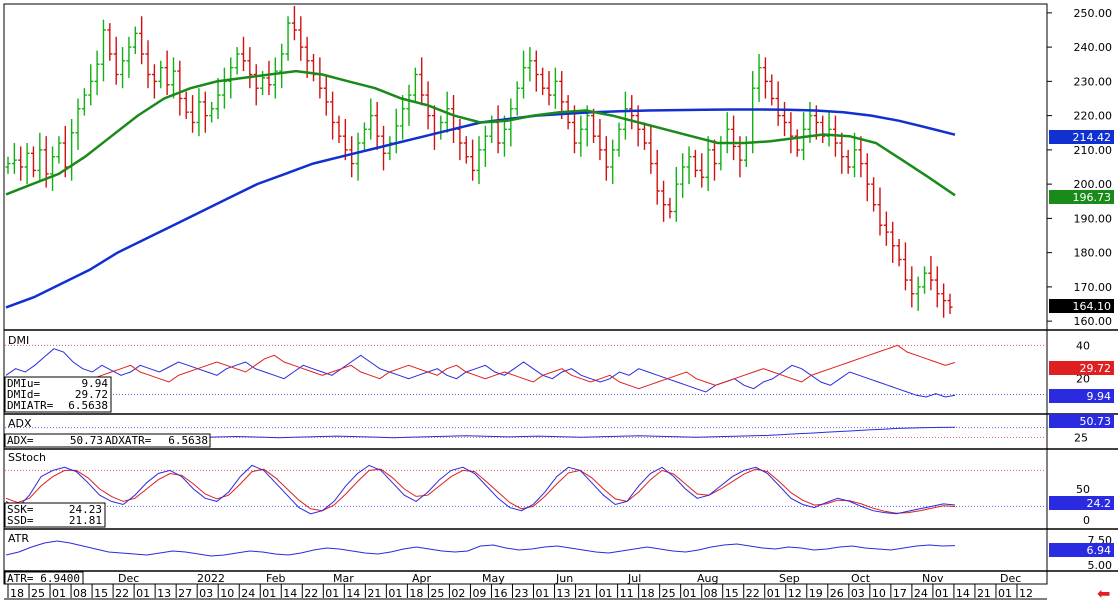 The height and width of the screenshot is (608, 1120). I want to click on adx-value: 50.73, so click(86, 440).